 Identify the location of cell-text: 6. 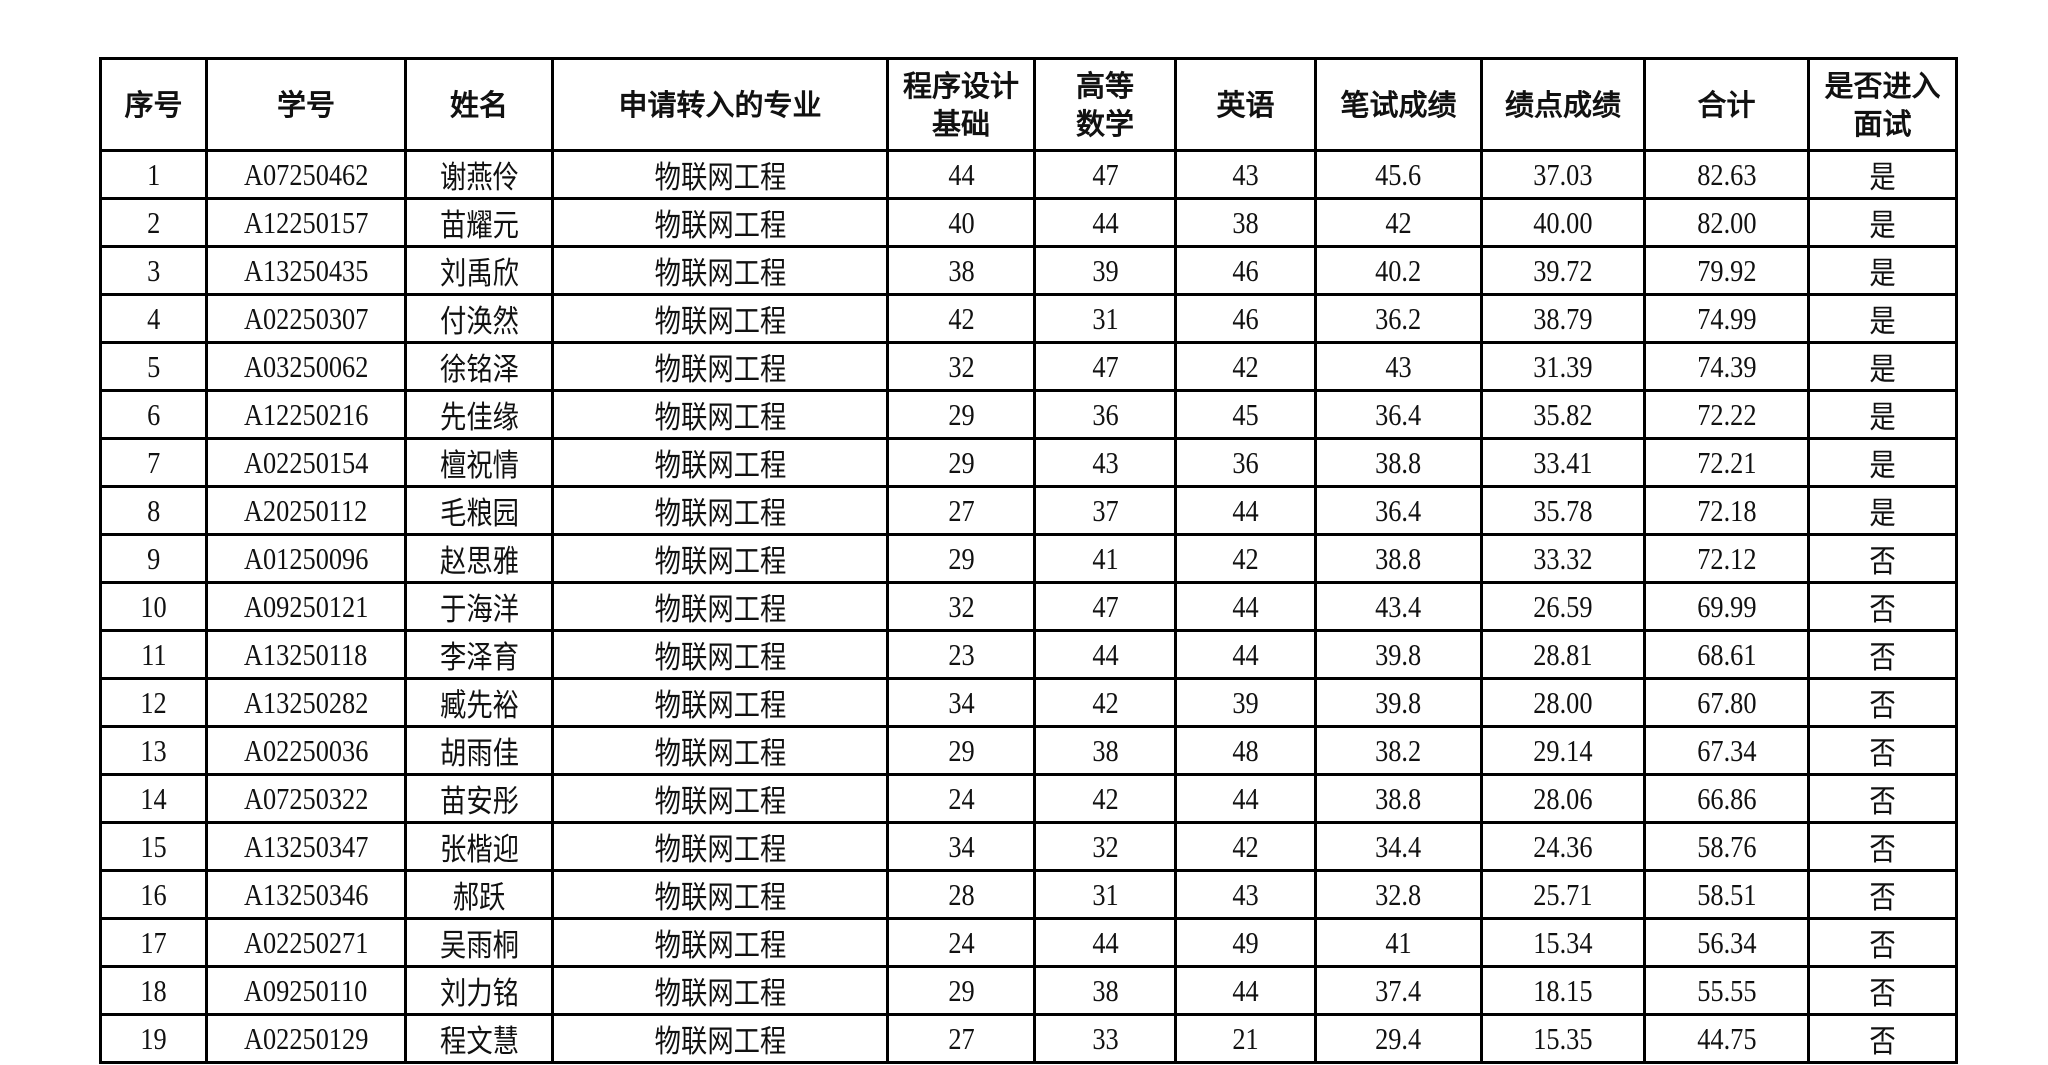
(153, 414).